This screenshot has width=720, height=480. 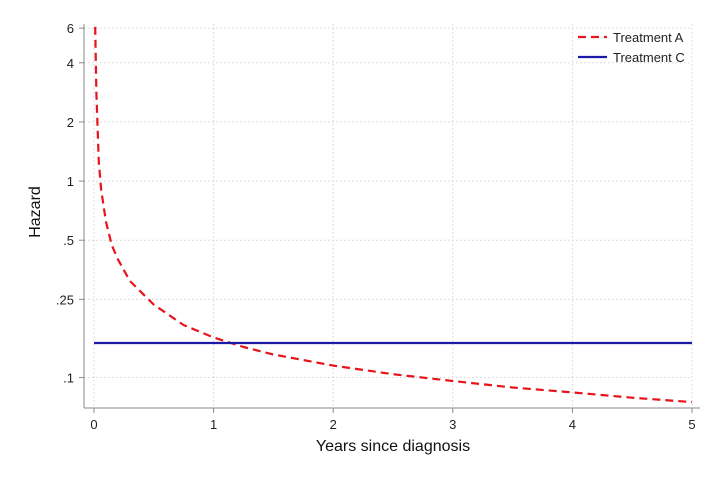 What do you see at coordinates (393, 446) in the screenshot?
I see `x-axis-title: Years since diagnosis` at bounding box center [393, 446].